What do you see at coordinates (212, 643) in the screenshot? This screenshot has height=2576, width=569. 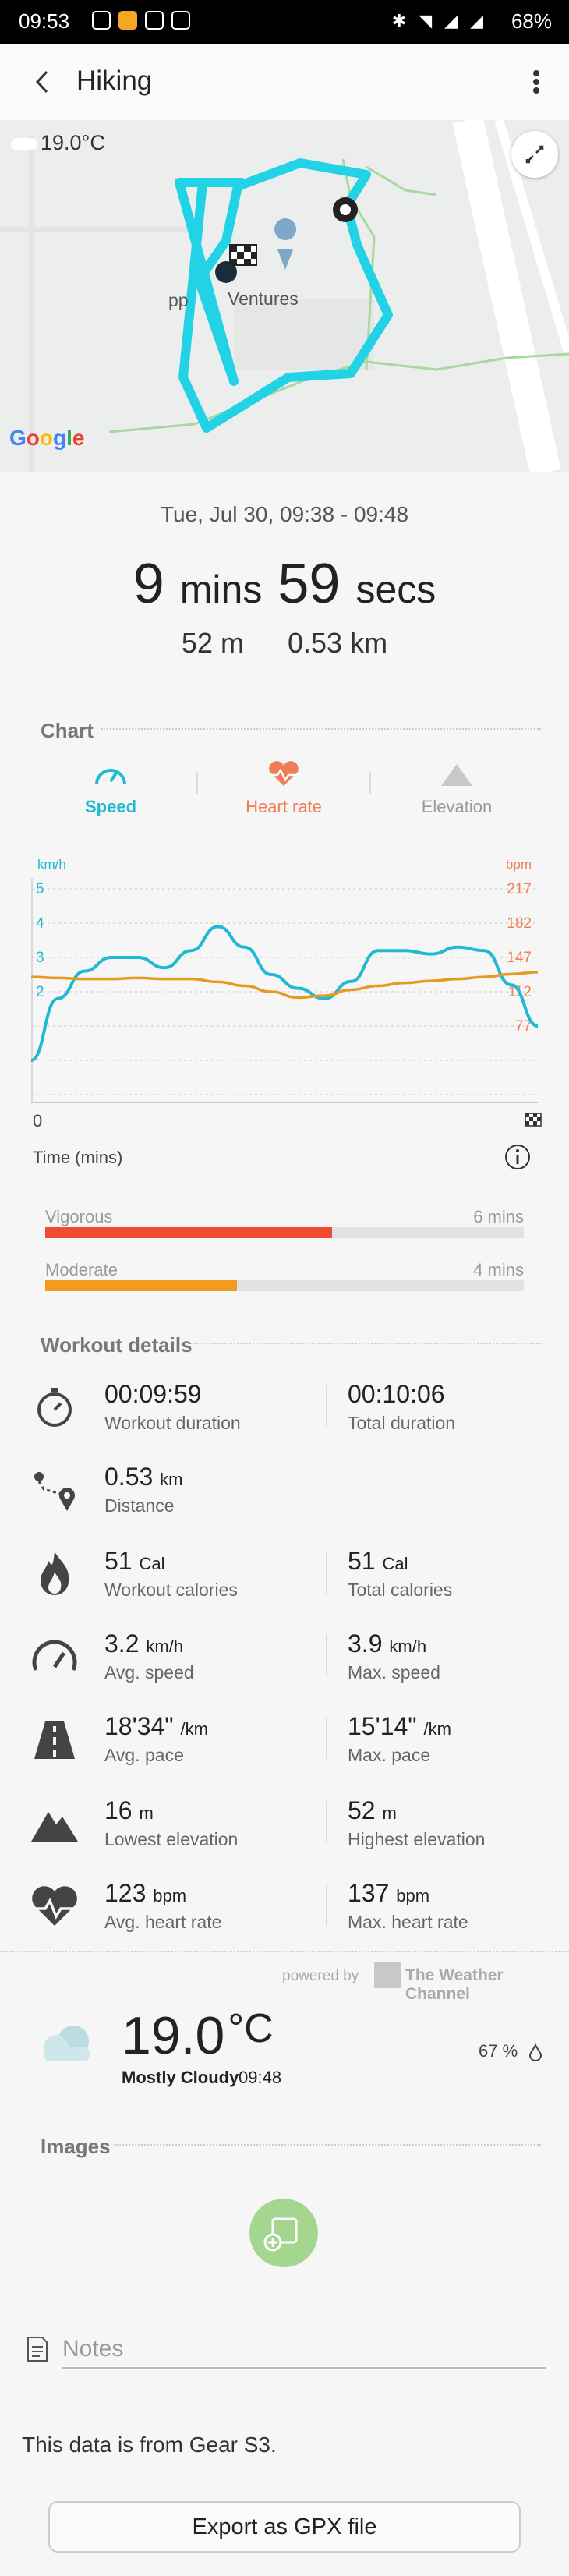 I see `distance-meters: 52 m` at bounding box center [212, 643].